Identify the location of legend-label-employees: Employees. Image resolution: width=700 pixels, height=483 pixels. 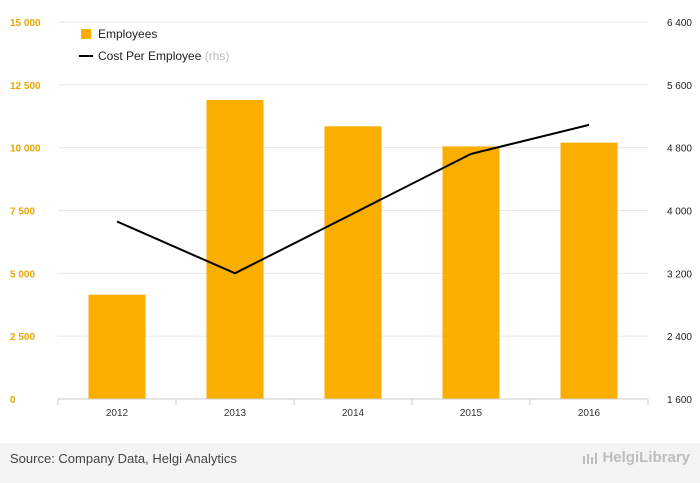
(127, 34).